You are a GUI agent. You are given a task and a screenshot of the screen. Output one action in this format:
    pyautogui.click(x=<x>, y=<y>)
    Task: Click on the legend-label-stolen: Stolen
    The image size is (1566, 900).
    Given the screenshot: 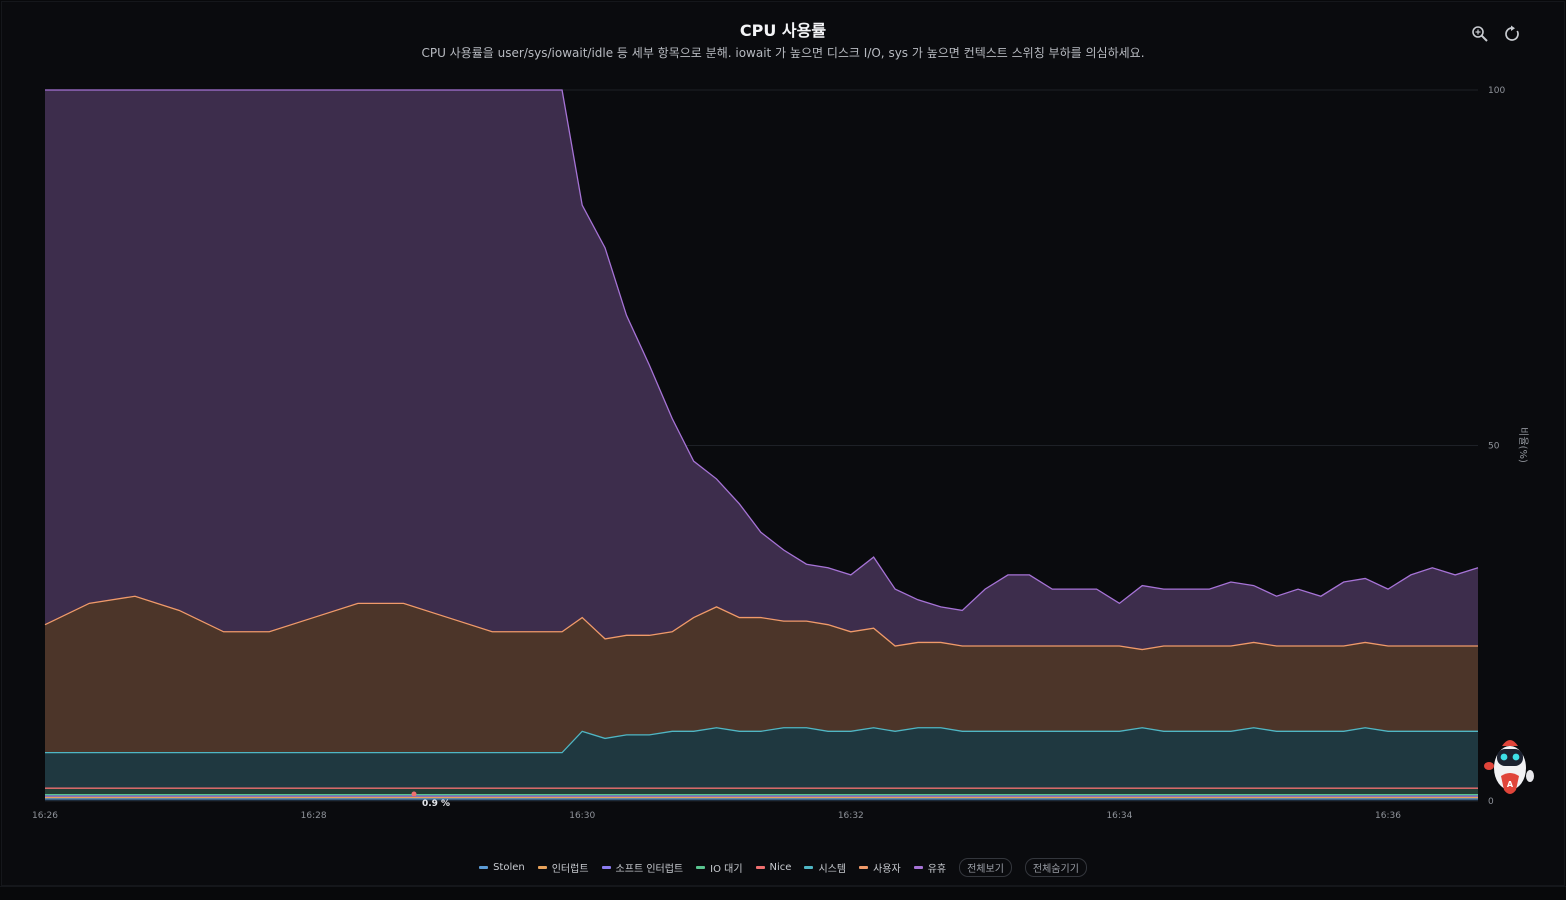 What is the action you would take?
    pyautogui.click(x=509, y=867)
    